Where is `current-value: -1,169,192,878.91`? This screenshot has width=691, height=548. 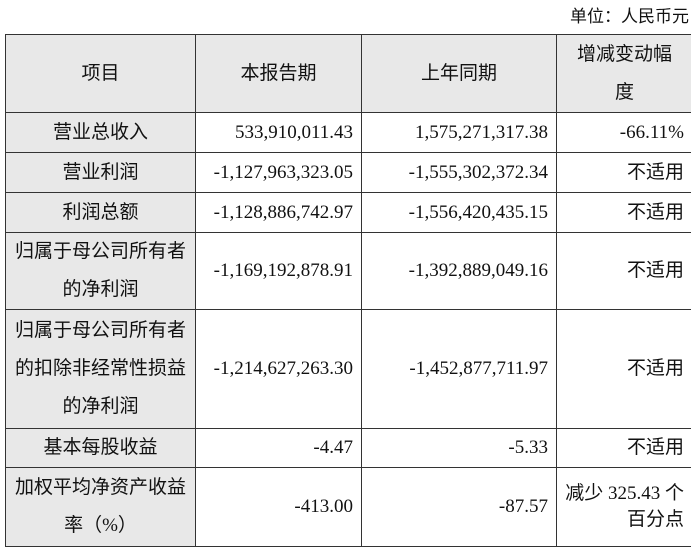
current-value: -1,169,192,878.91 is located at coordinates (278, 271).